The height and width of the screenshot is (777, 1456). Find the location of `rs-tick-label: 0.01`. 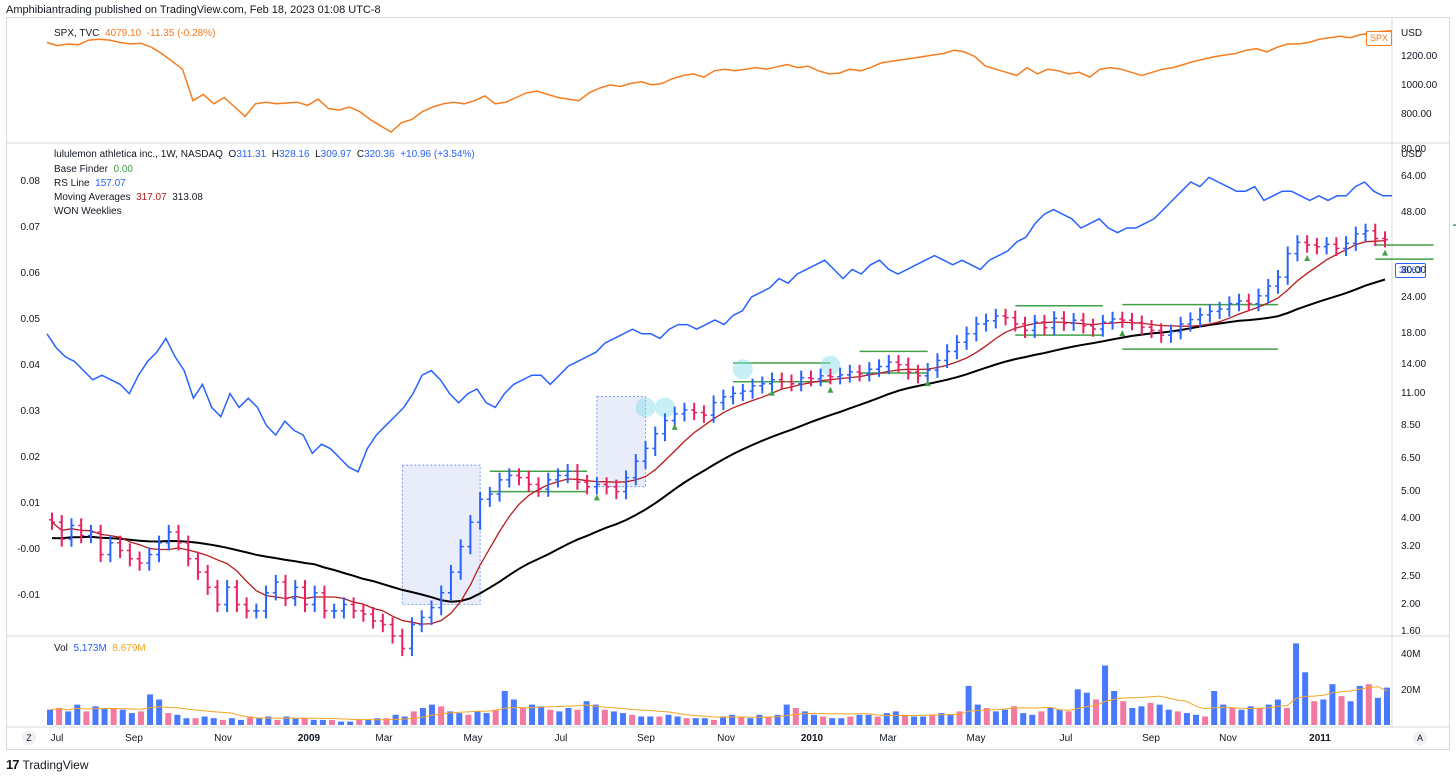

rs-tick-label: 0.01 is located at coordinates (30, 503).